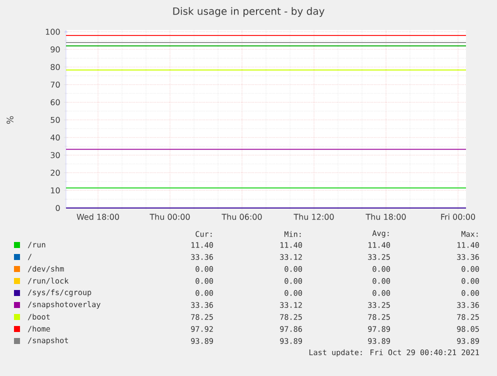 This screenshot has width=497, height=376. Describe the element at coordinates (55, 190) in the screenshot. I see `y-tick-label: 10` at that location.